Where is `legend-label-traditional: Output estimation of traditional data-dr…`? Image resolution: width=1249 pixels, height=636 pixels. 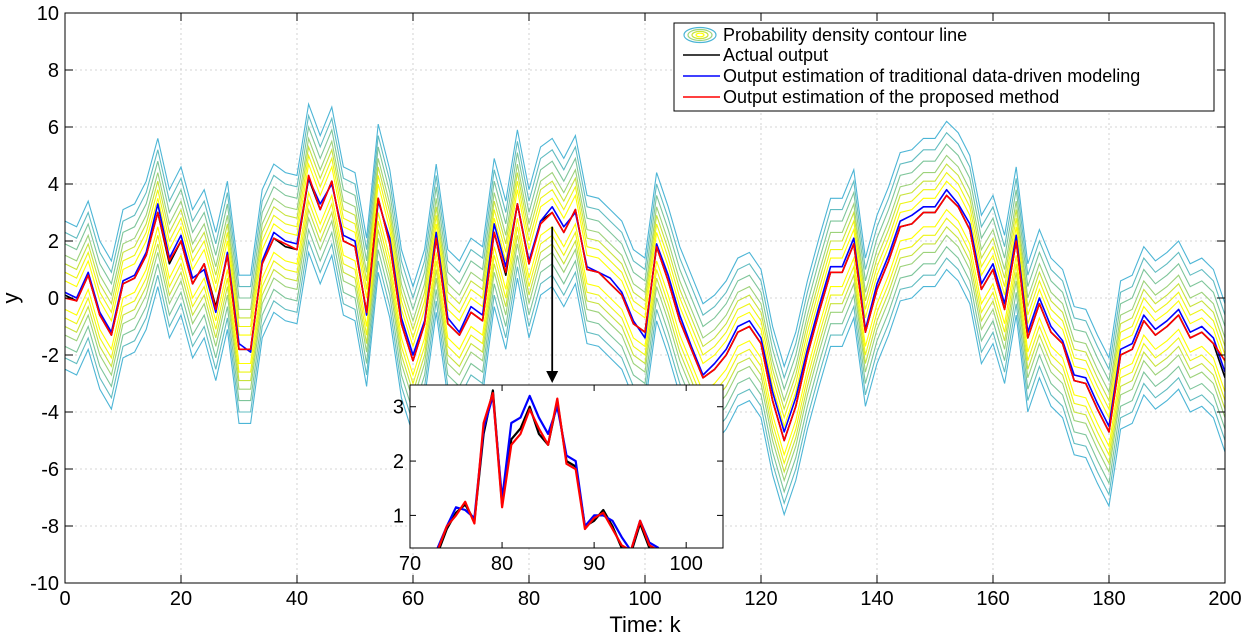 legend-label-traditional: Output estimation of traditional data-dr… is located at coordinates (931, 76).